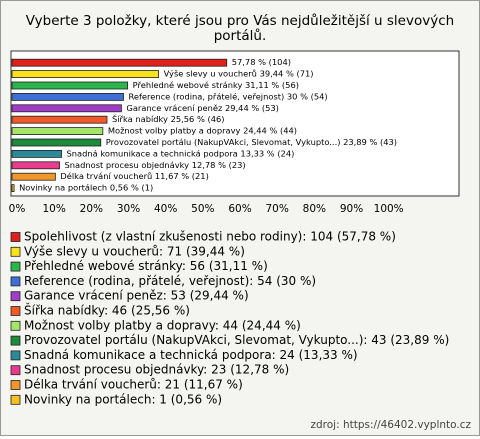 Image resolution: width=480 pixels, height=439 pixels. I want to click on x-tick-label: 70%, so click(276, 209).